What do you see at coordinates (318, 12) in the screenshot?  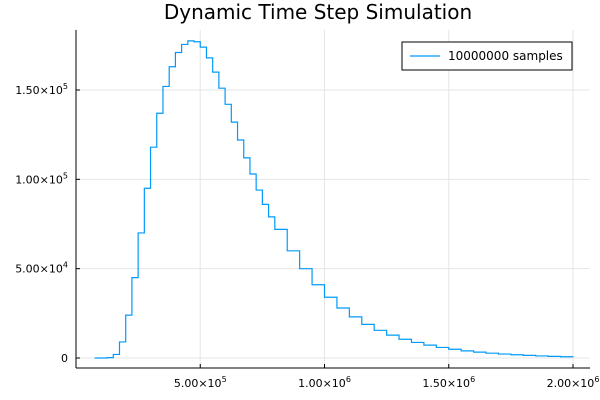 I see `chart-title: Dynamic Time Step Simulation` at bounding box center [318, 12].